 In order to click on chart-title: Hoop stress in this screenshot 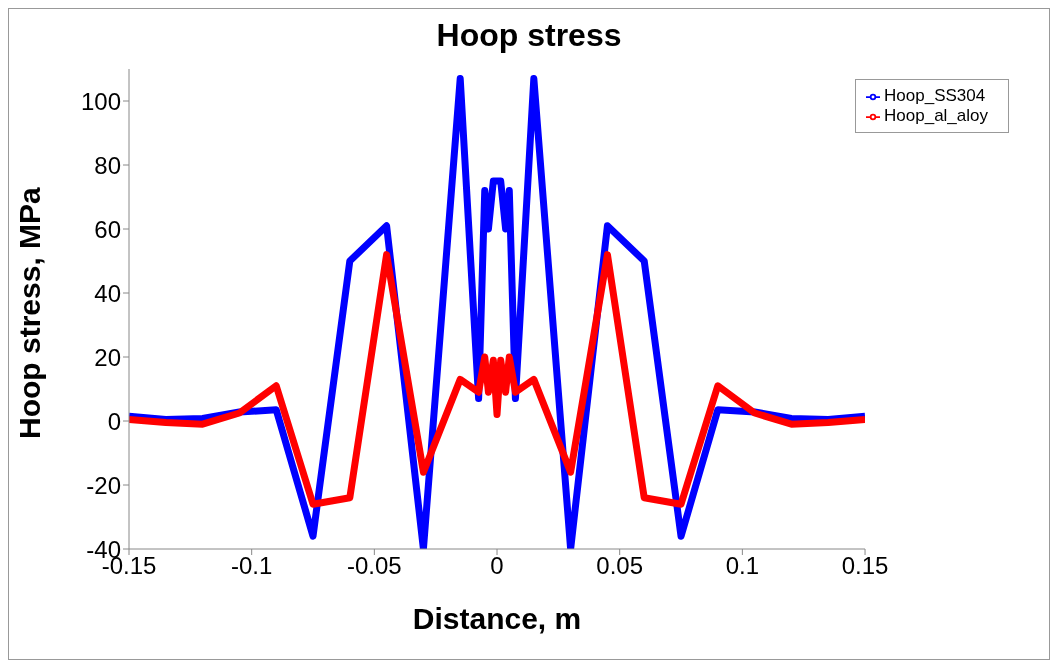, I will do `click(529, 35)`.